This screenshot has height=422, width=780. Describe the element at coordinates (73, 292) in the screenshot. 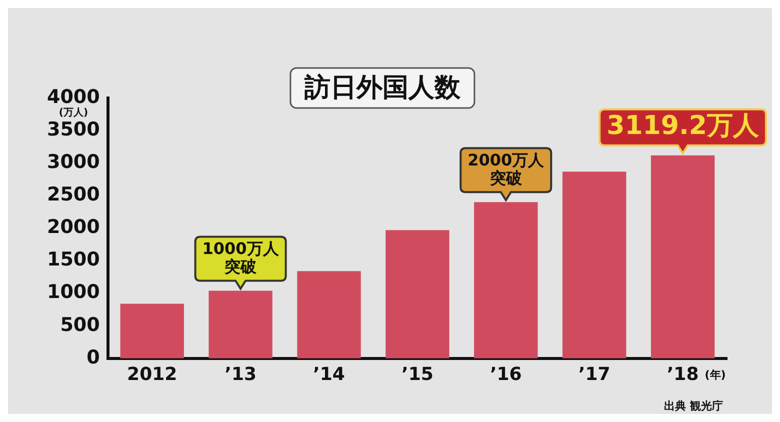

I see `y-tick-label: 1000` at that location.